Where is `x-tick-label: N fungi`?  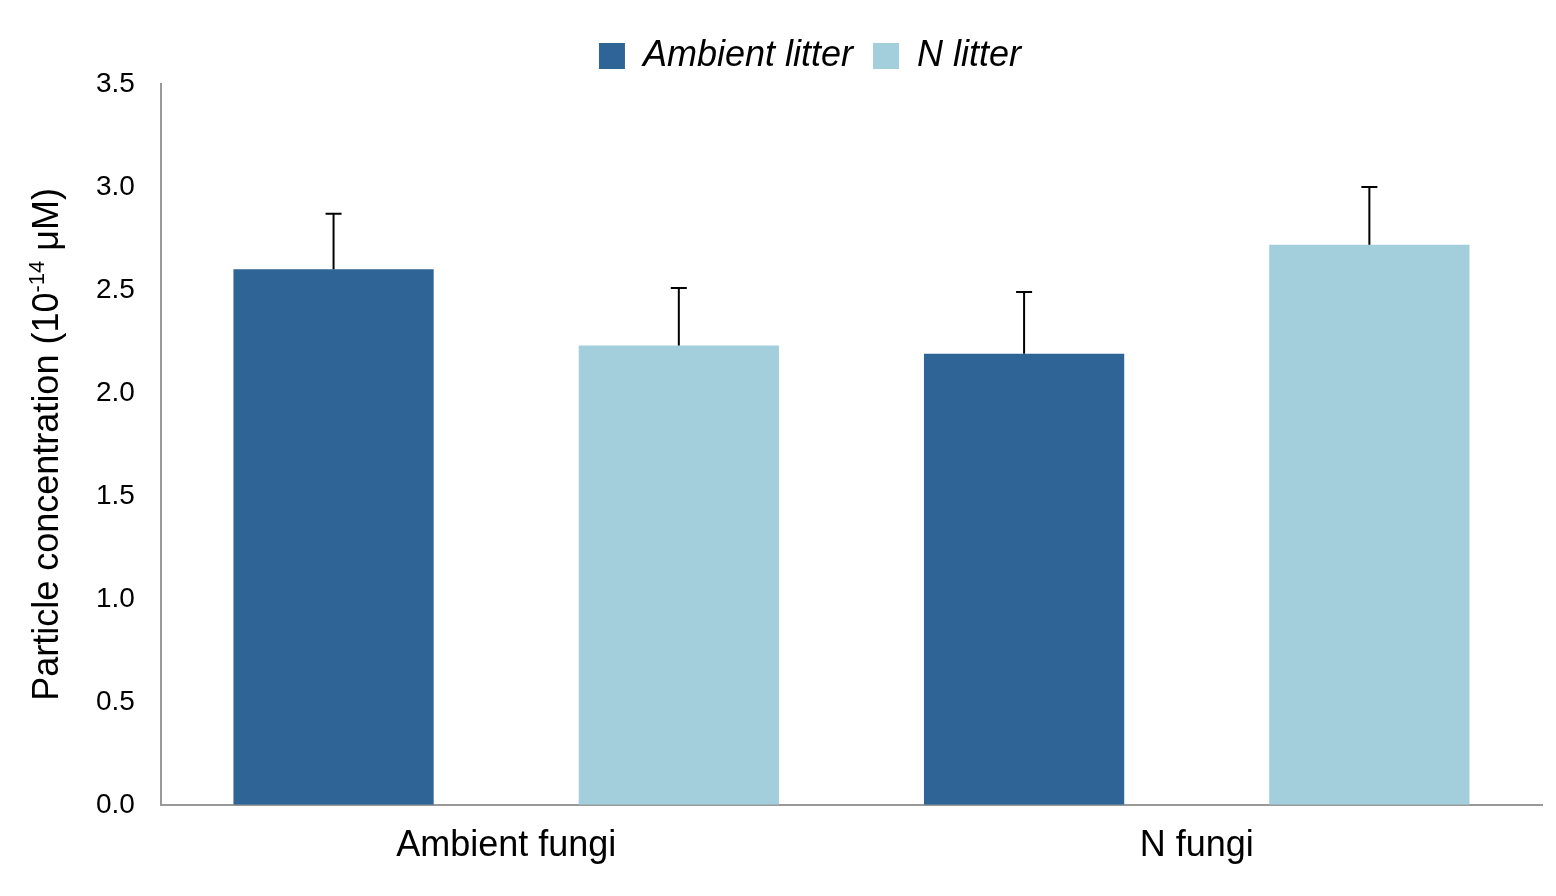 x-tick-label: N fungi is located at coordinates (1196, 844).